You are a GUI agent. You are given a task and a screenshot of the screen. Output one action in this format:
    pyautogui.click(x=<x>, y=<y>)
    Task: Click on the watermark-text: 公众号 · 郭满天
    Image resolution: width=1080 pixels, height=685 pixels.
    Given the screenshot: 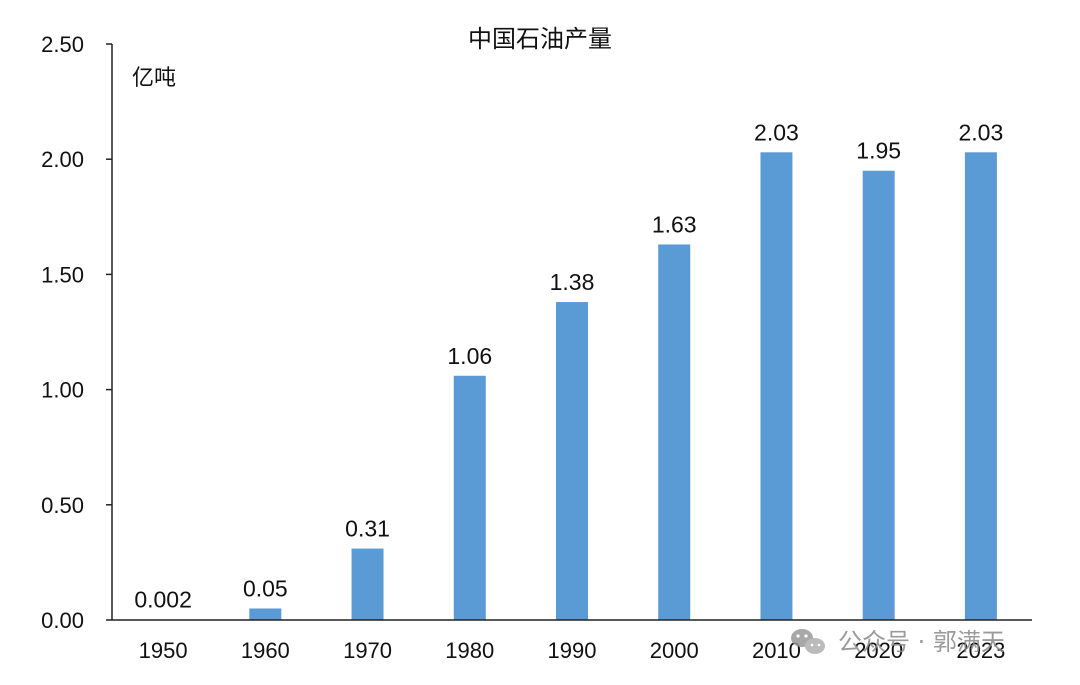 What is the action you would take?
    pyautogui.click(x=921, y=642)
    